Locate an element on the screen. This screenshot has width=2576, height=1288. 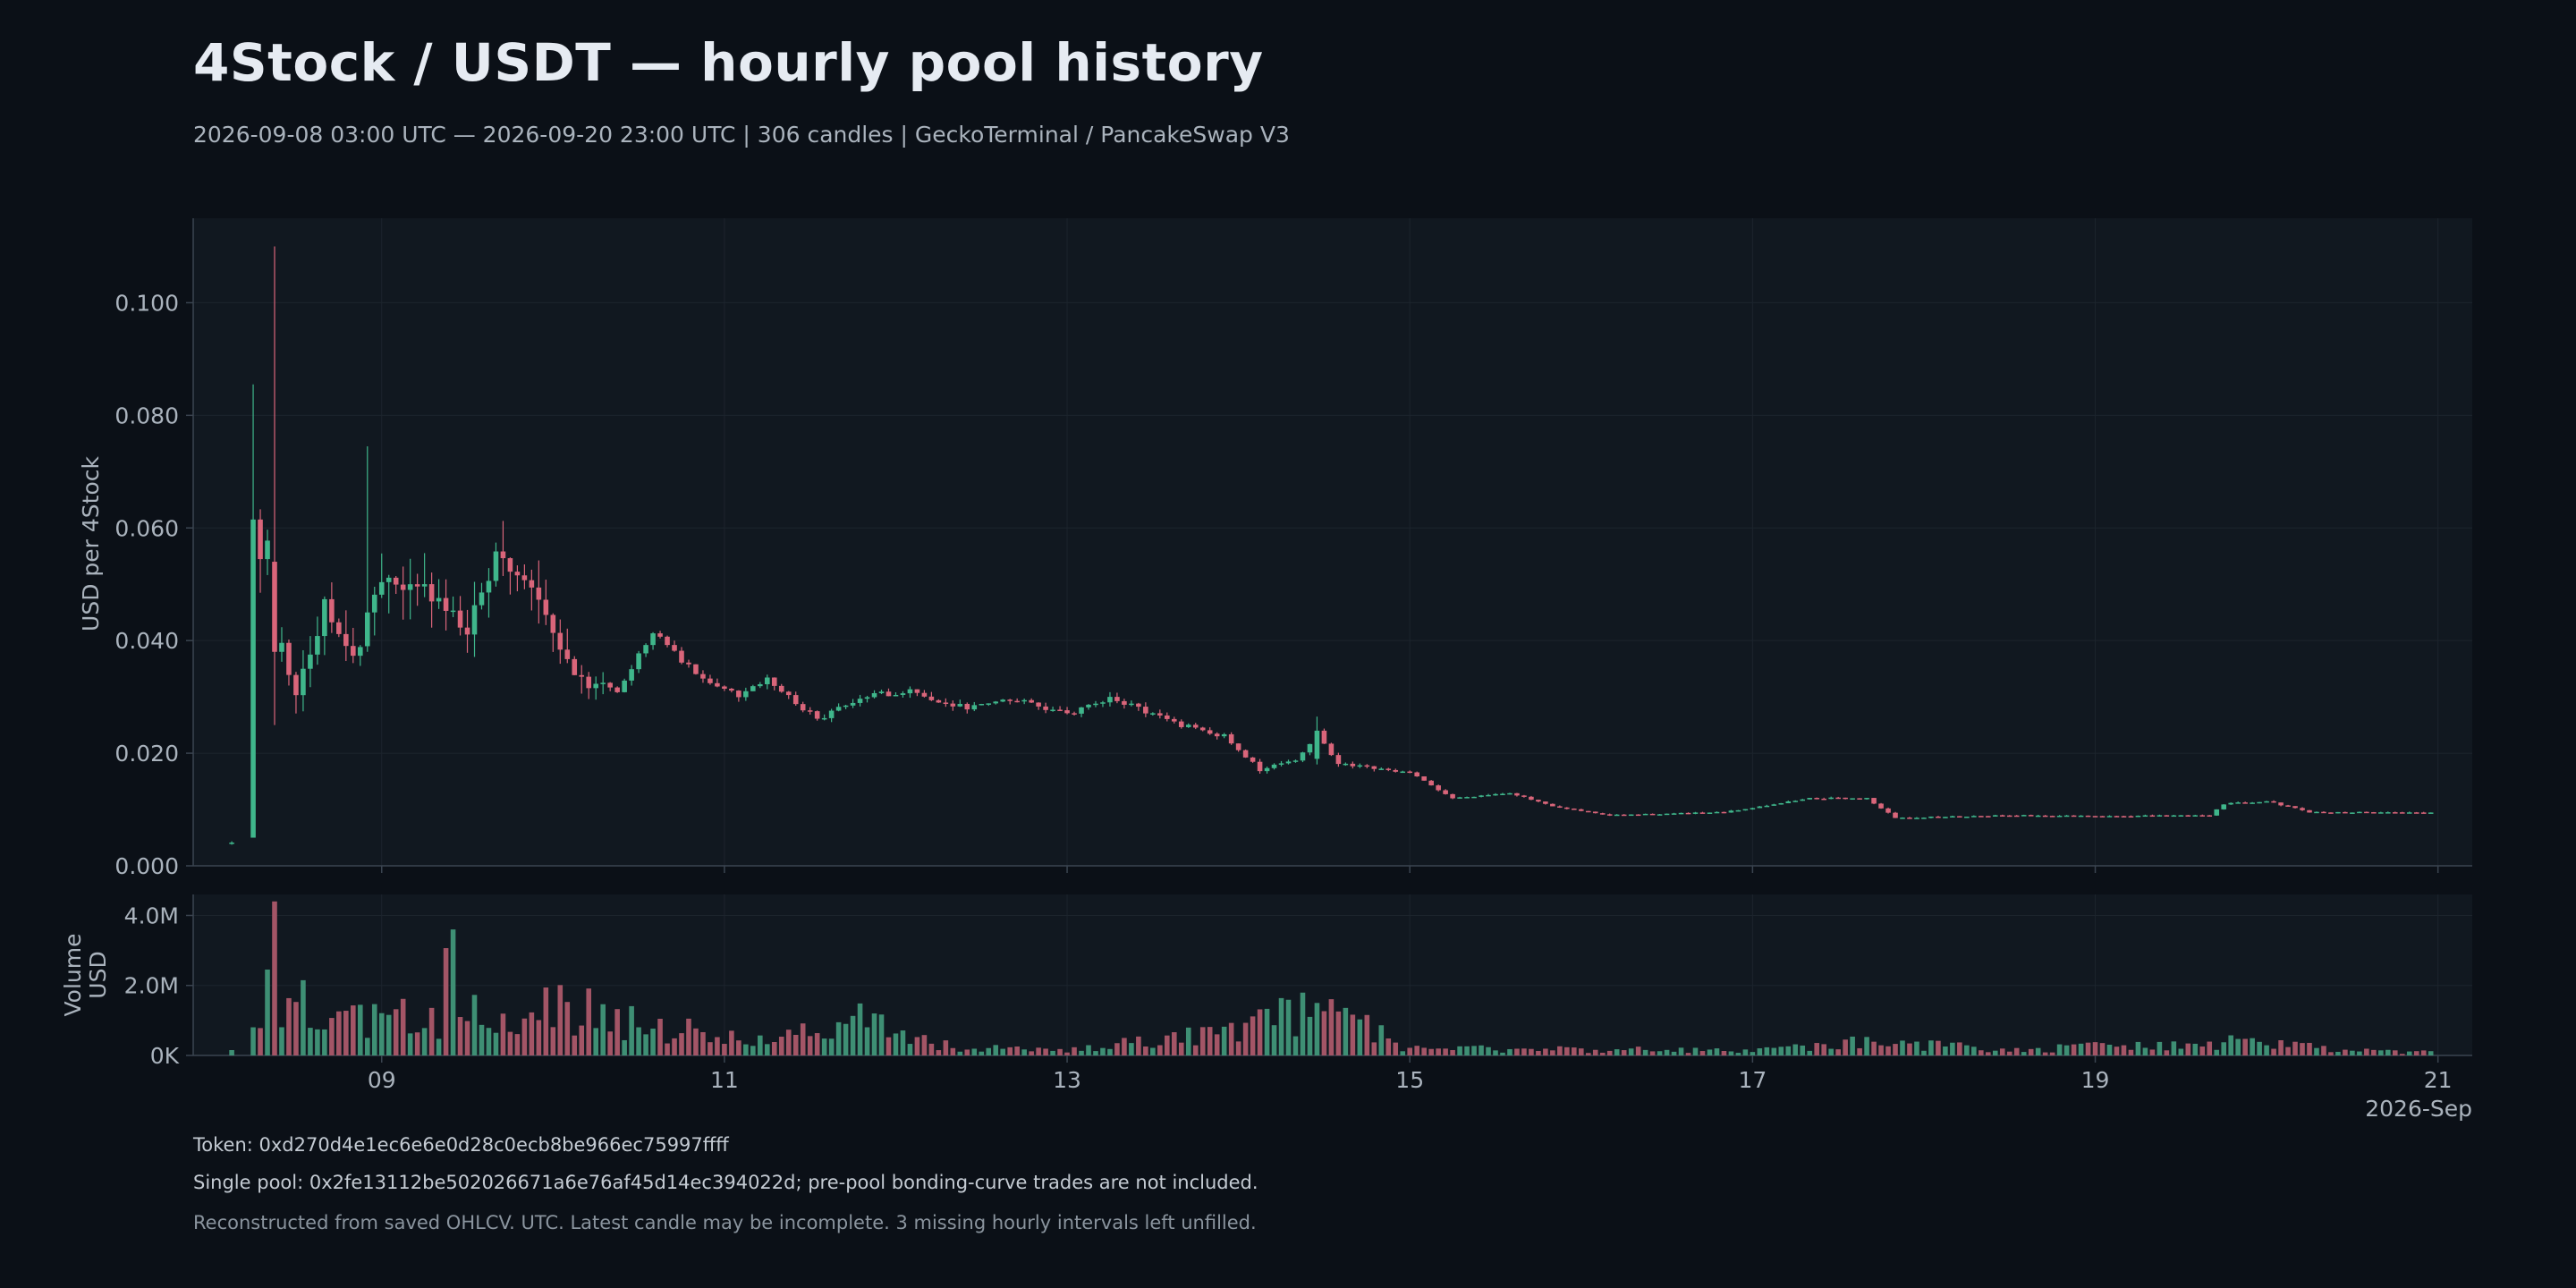
price-ytick-label: 0.000 is located at coordinates (146, 866).